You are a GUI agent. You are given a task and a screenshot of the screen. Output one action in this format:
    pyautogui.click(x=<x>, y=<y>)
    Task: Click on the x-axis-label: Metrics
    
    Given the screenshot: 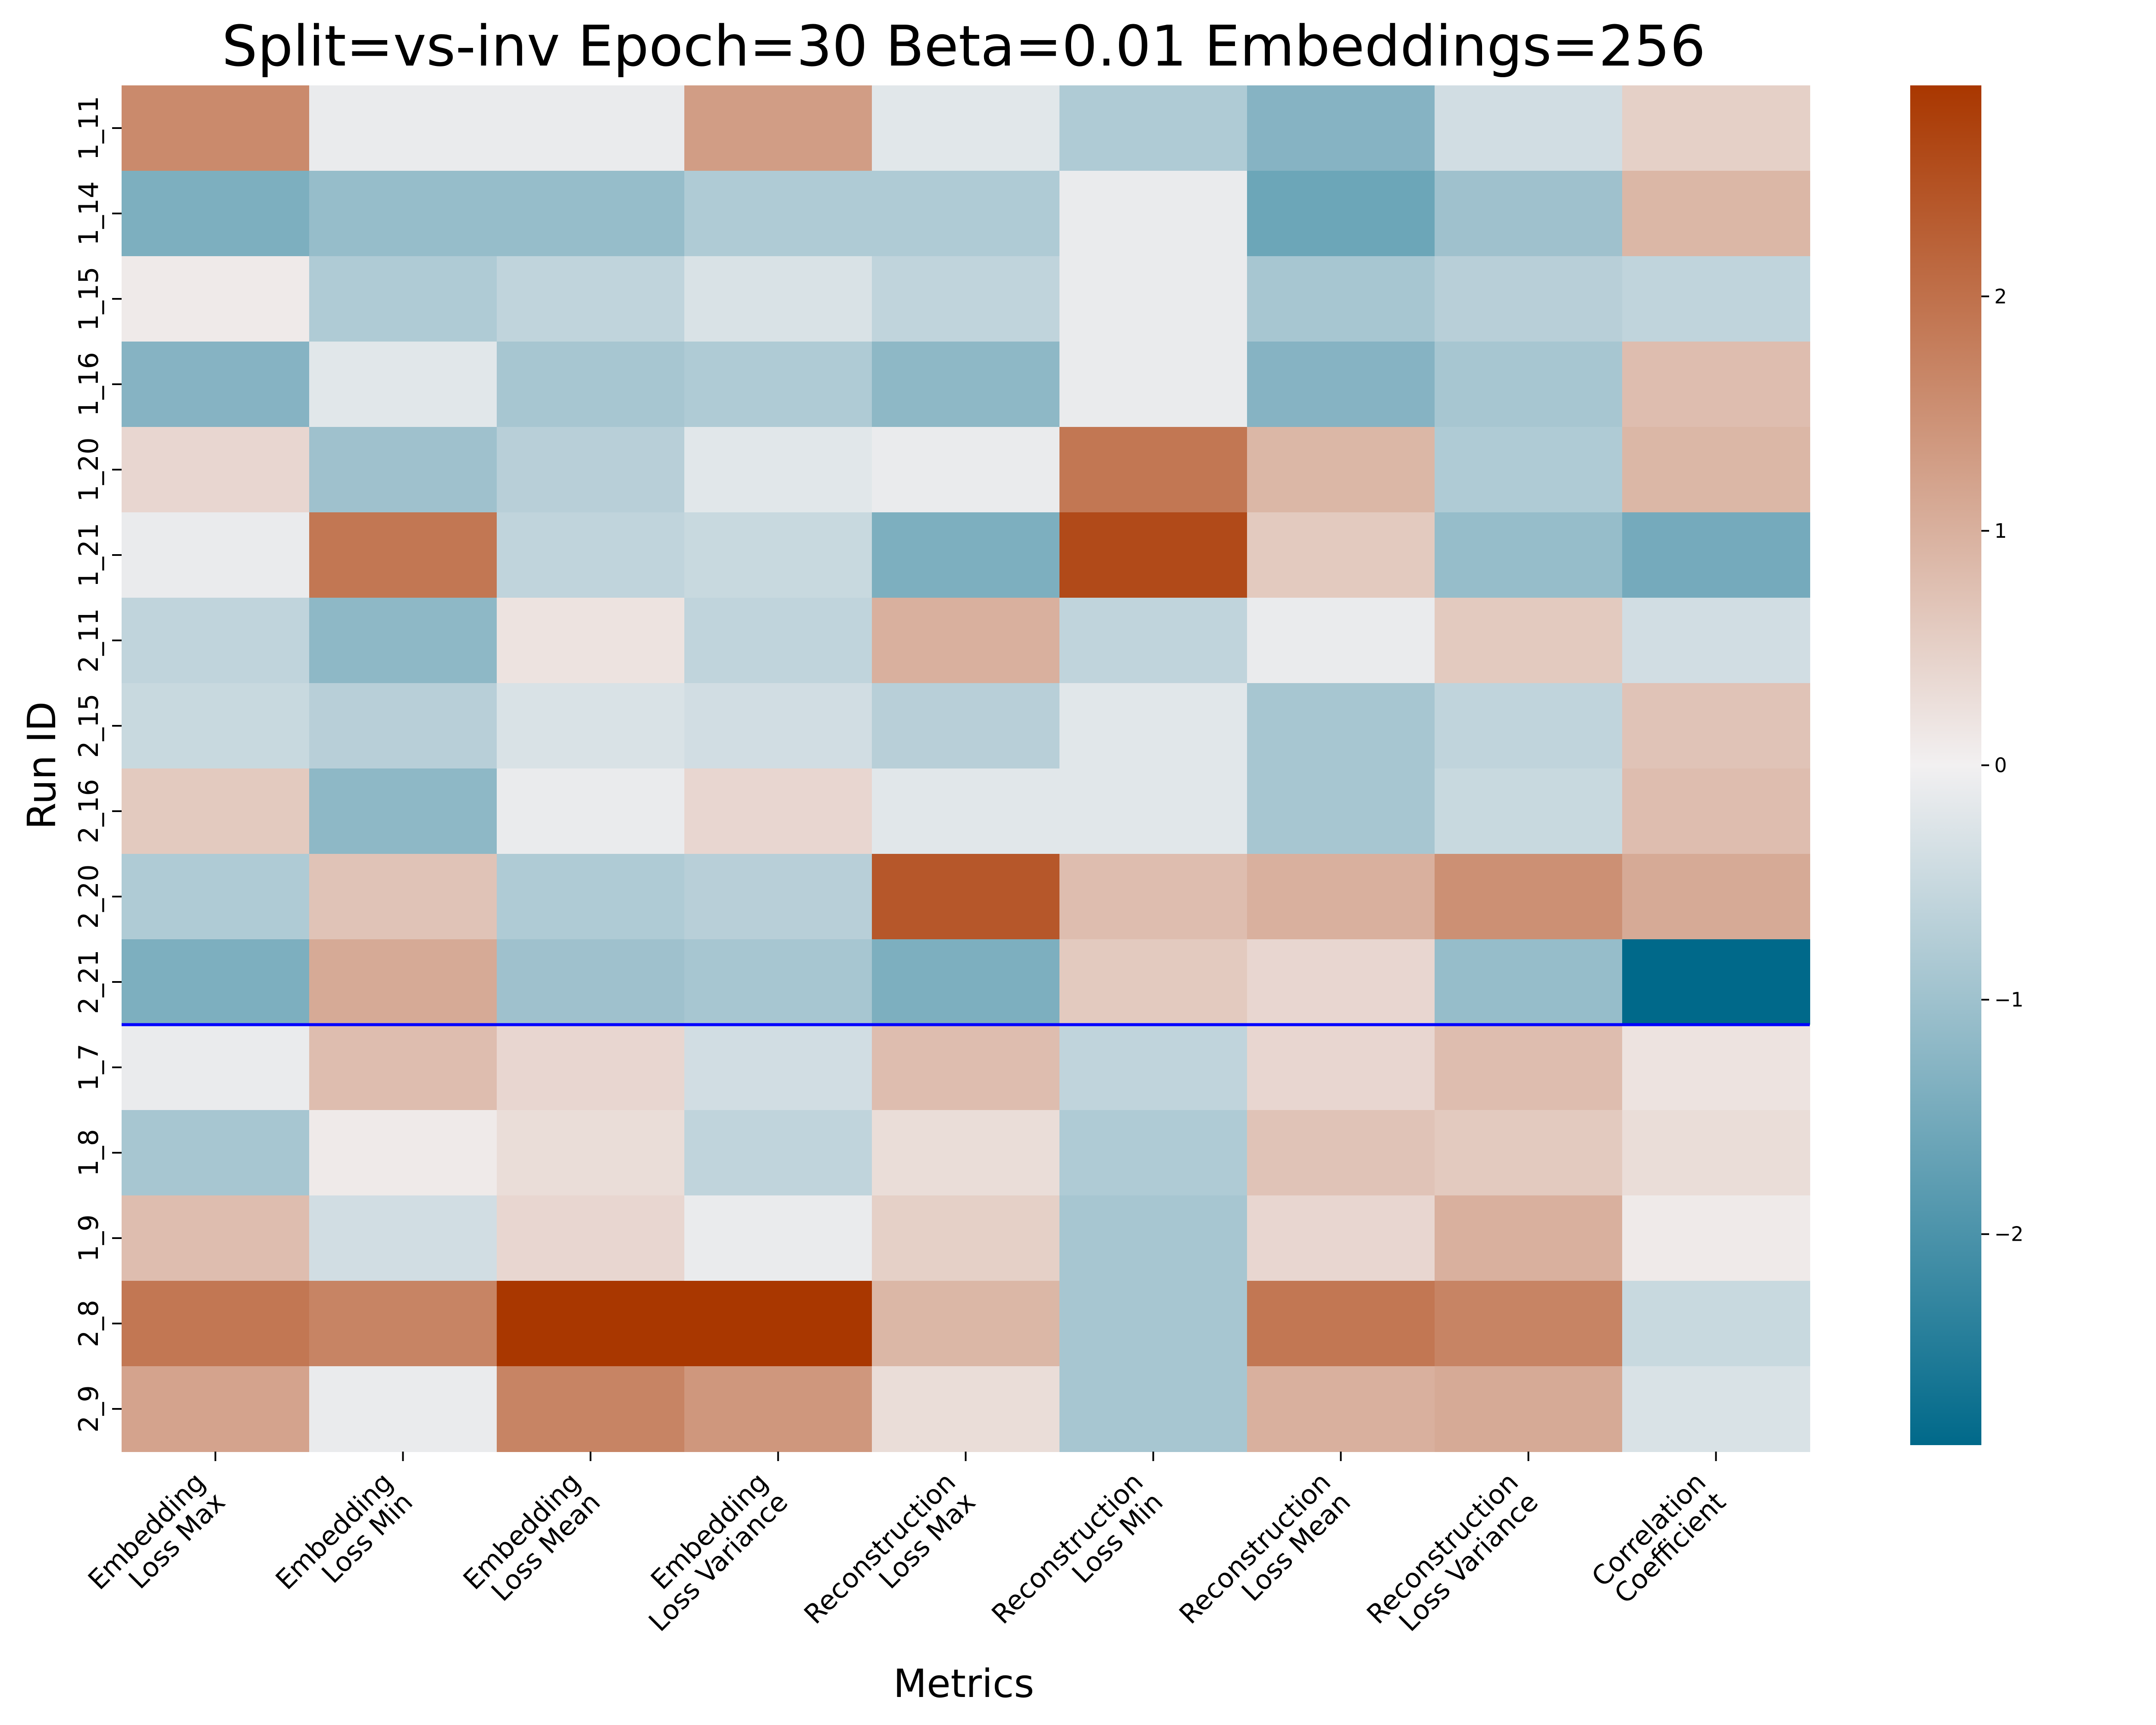 What is the action you would take?
    pyautogui.click(x=963, y=1683)
    